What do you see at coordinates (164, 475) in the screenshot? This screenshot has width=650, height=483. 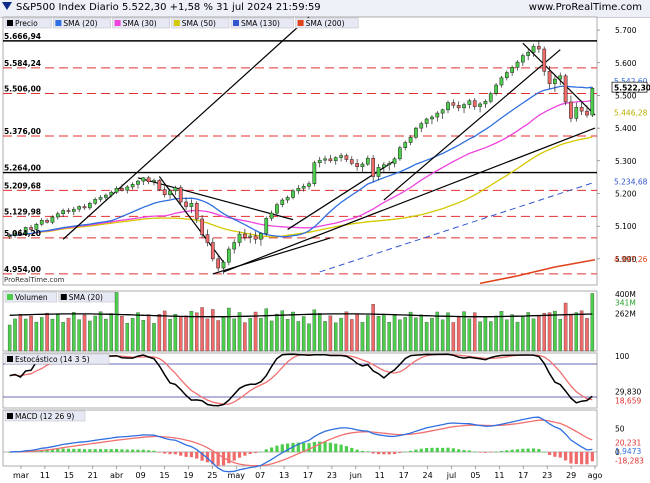 I see `x-label-6: 15` at bounding box center [164, 475].